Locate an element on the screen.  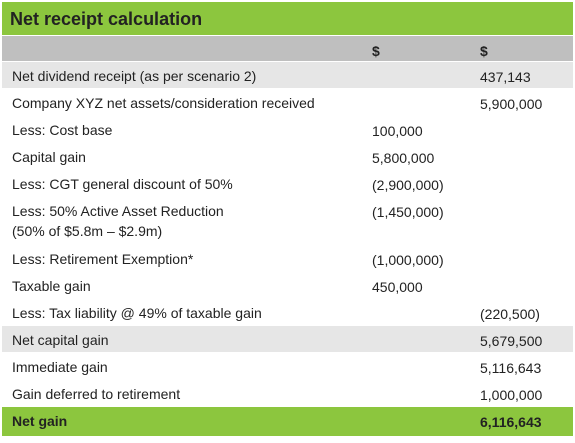
cell-value: 100,000 is located at coordinates (397, 131).